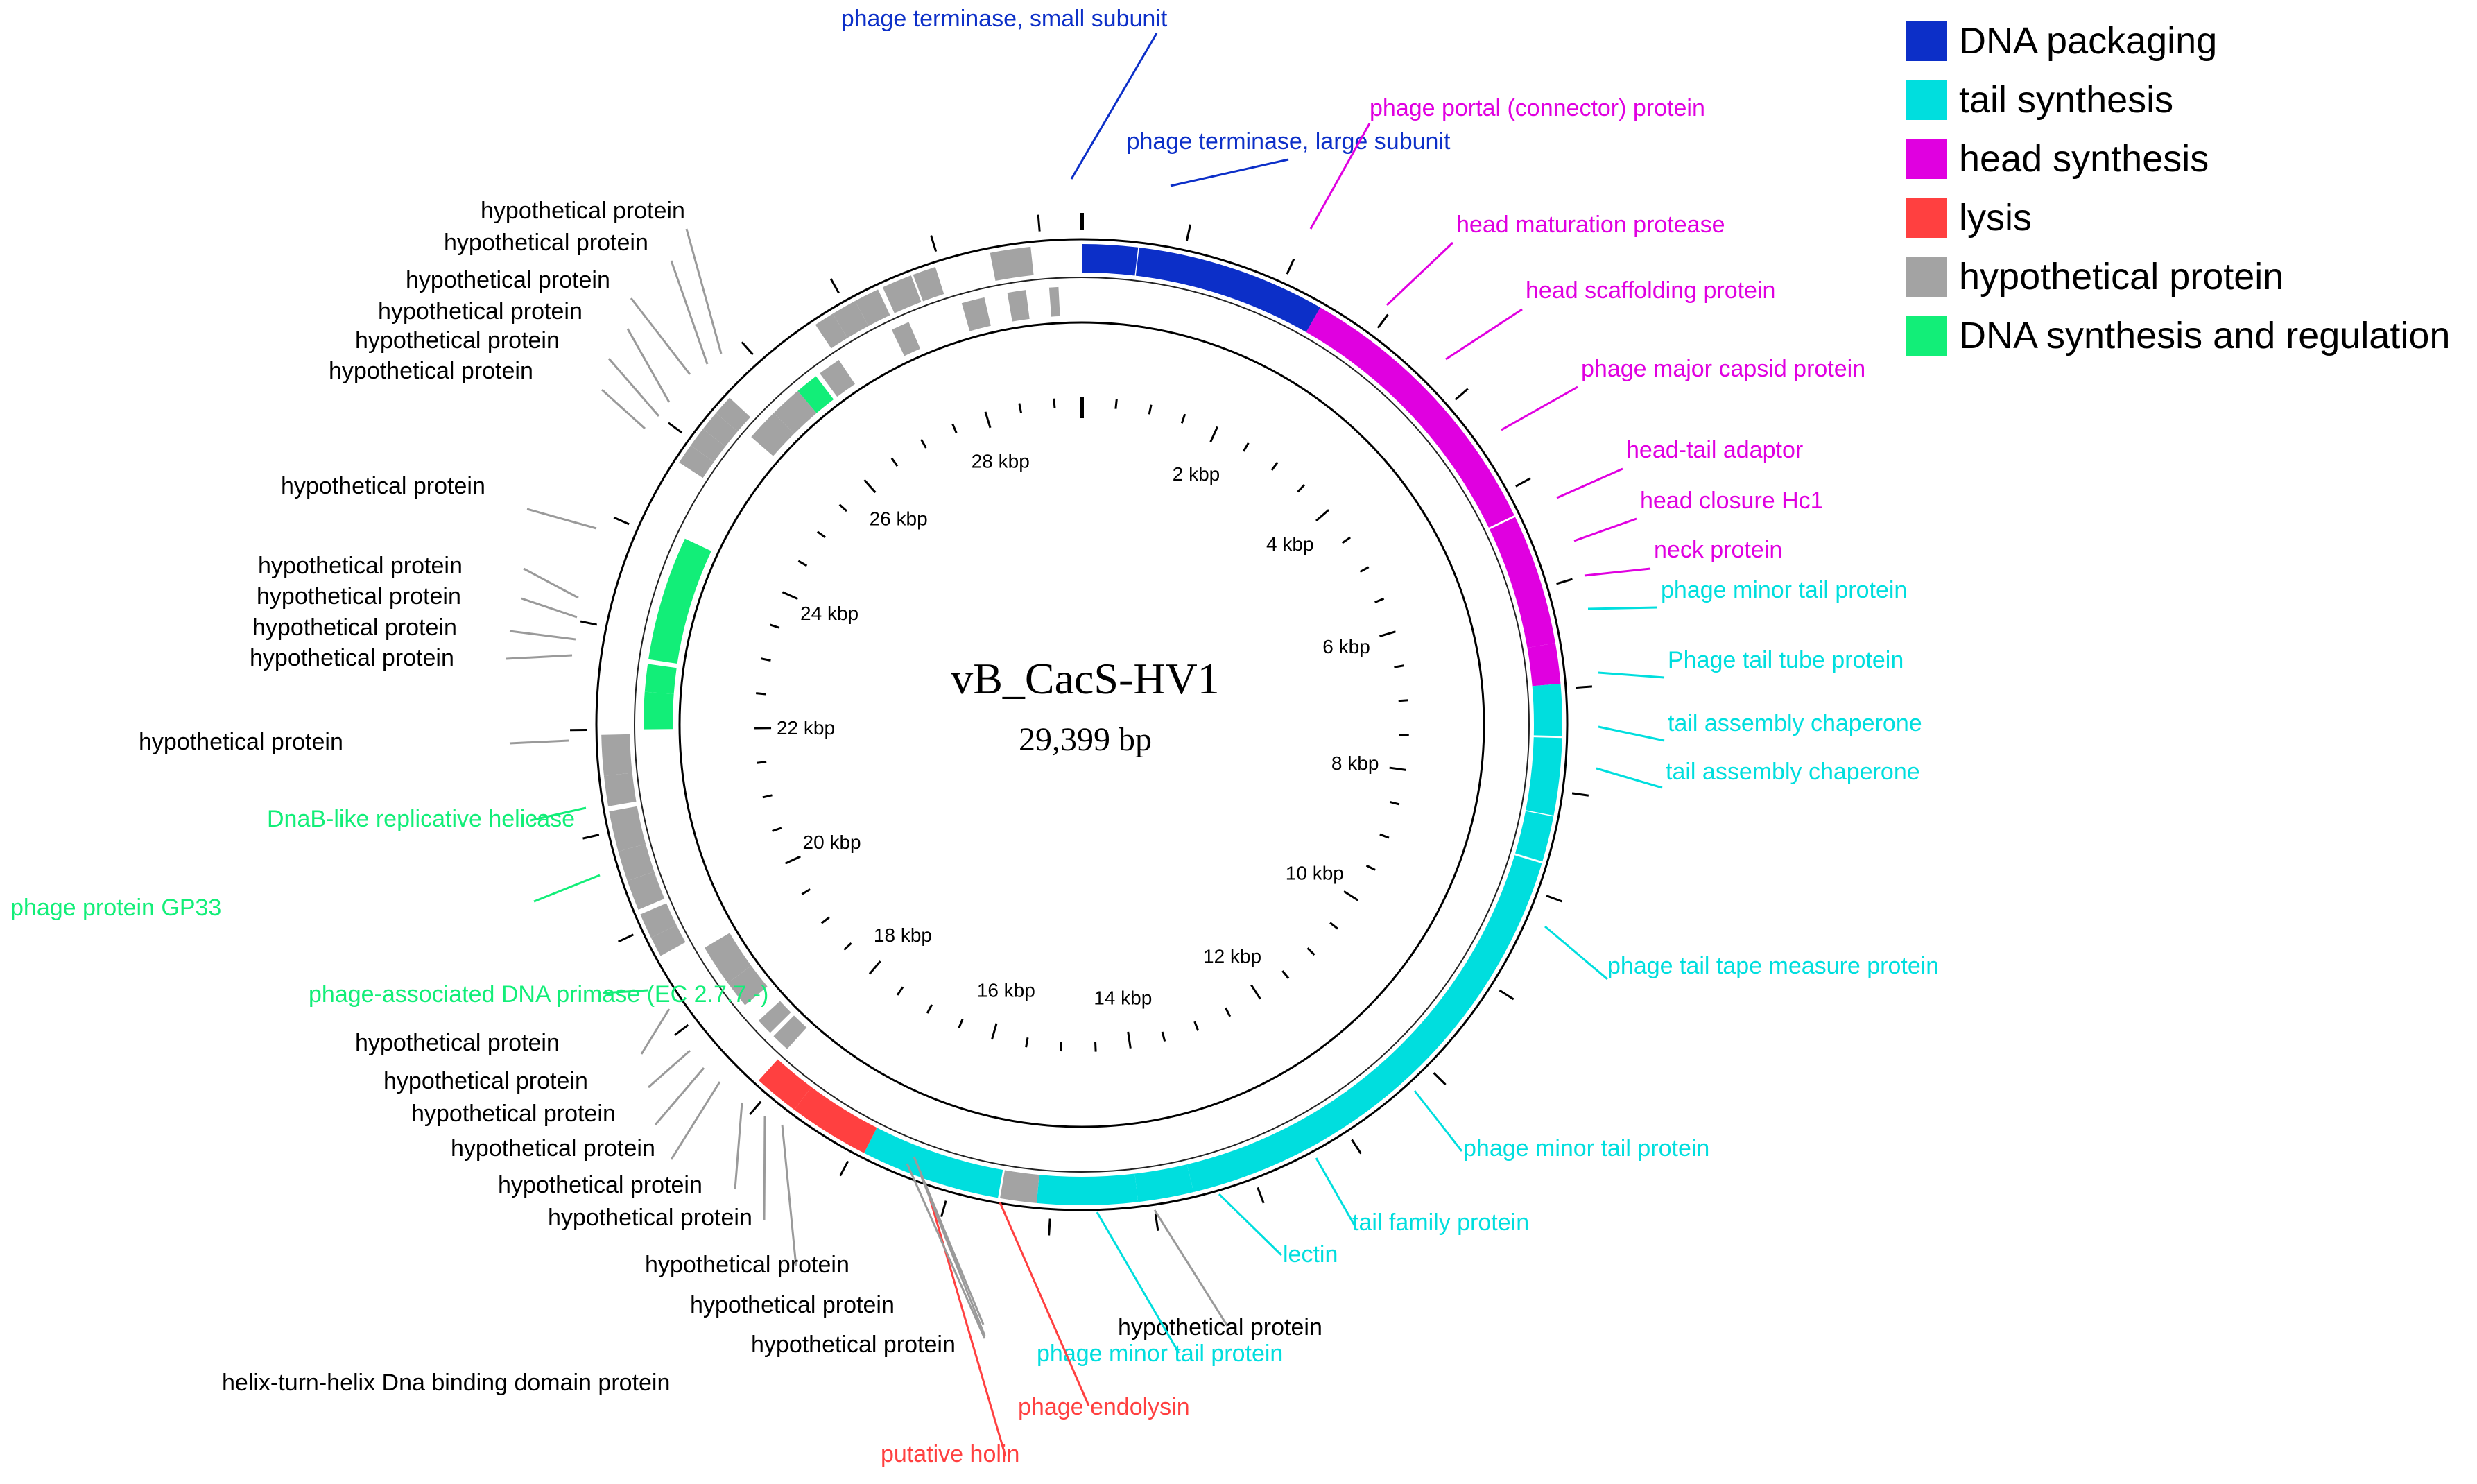 The width and height of the screenshot is (2477, 1484). Describe the element at coordinates (1085, 739) in the screenshot. I see `genome-length: 29,399 bp` at that location.